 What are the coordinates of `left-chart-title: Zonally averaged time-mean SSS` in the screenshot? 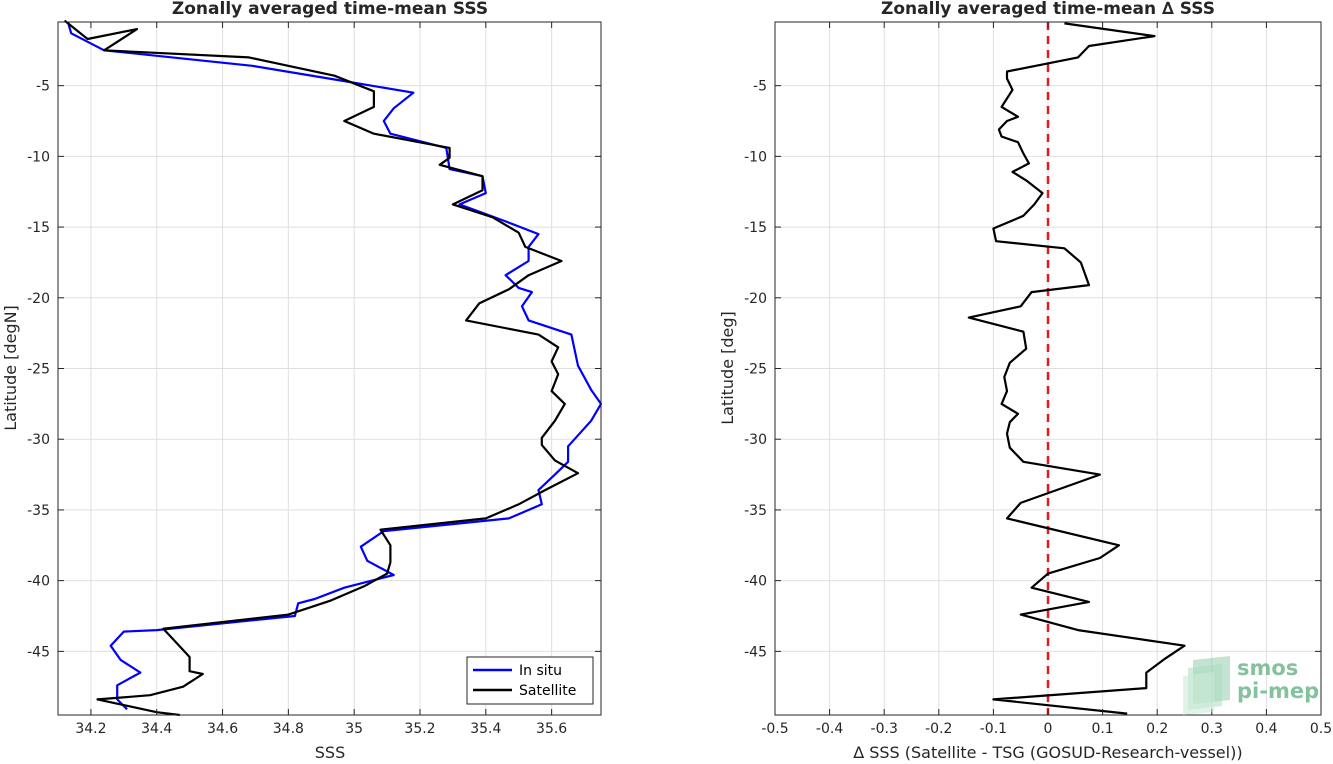 It's located at (330, 9).